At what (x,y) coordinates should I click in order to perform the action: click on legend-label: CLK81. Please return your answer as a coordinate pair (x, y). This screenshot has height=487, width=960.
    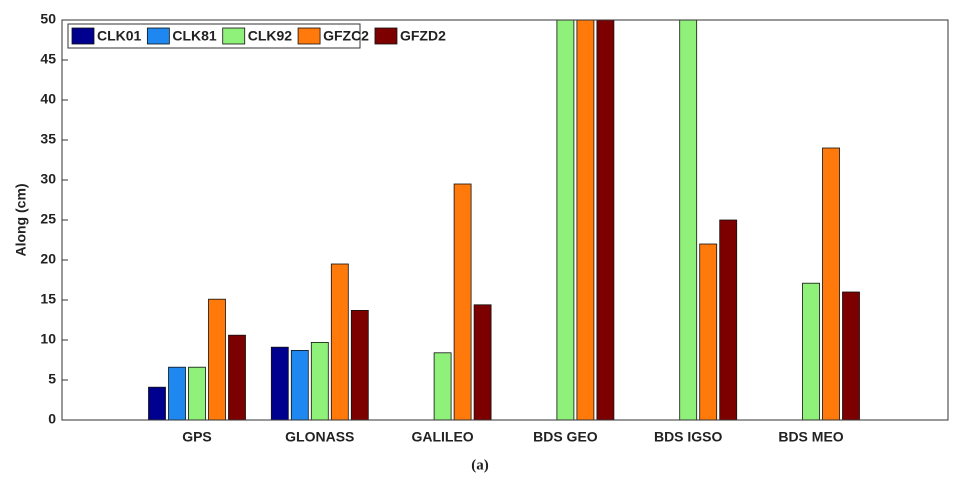
    Looking at the image, I should click on (194, 36).